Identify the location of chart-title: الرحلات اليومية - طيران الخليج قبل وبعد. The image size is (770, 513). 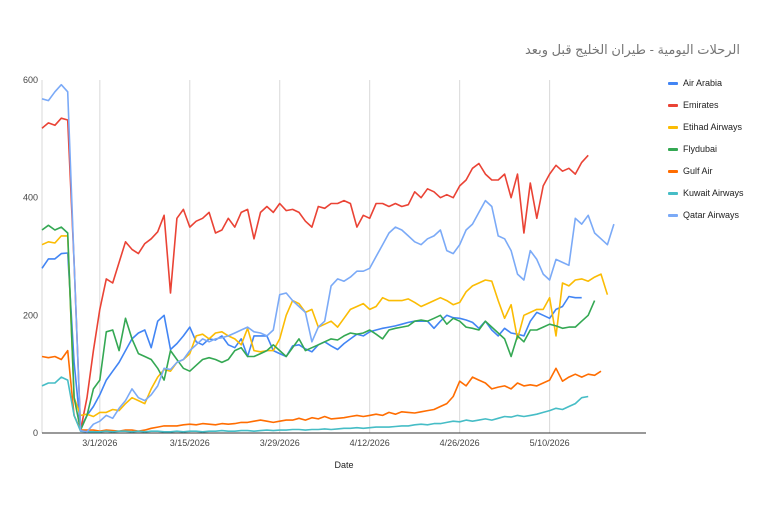
(632, 49).